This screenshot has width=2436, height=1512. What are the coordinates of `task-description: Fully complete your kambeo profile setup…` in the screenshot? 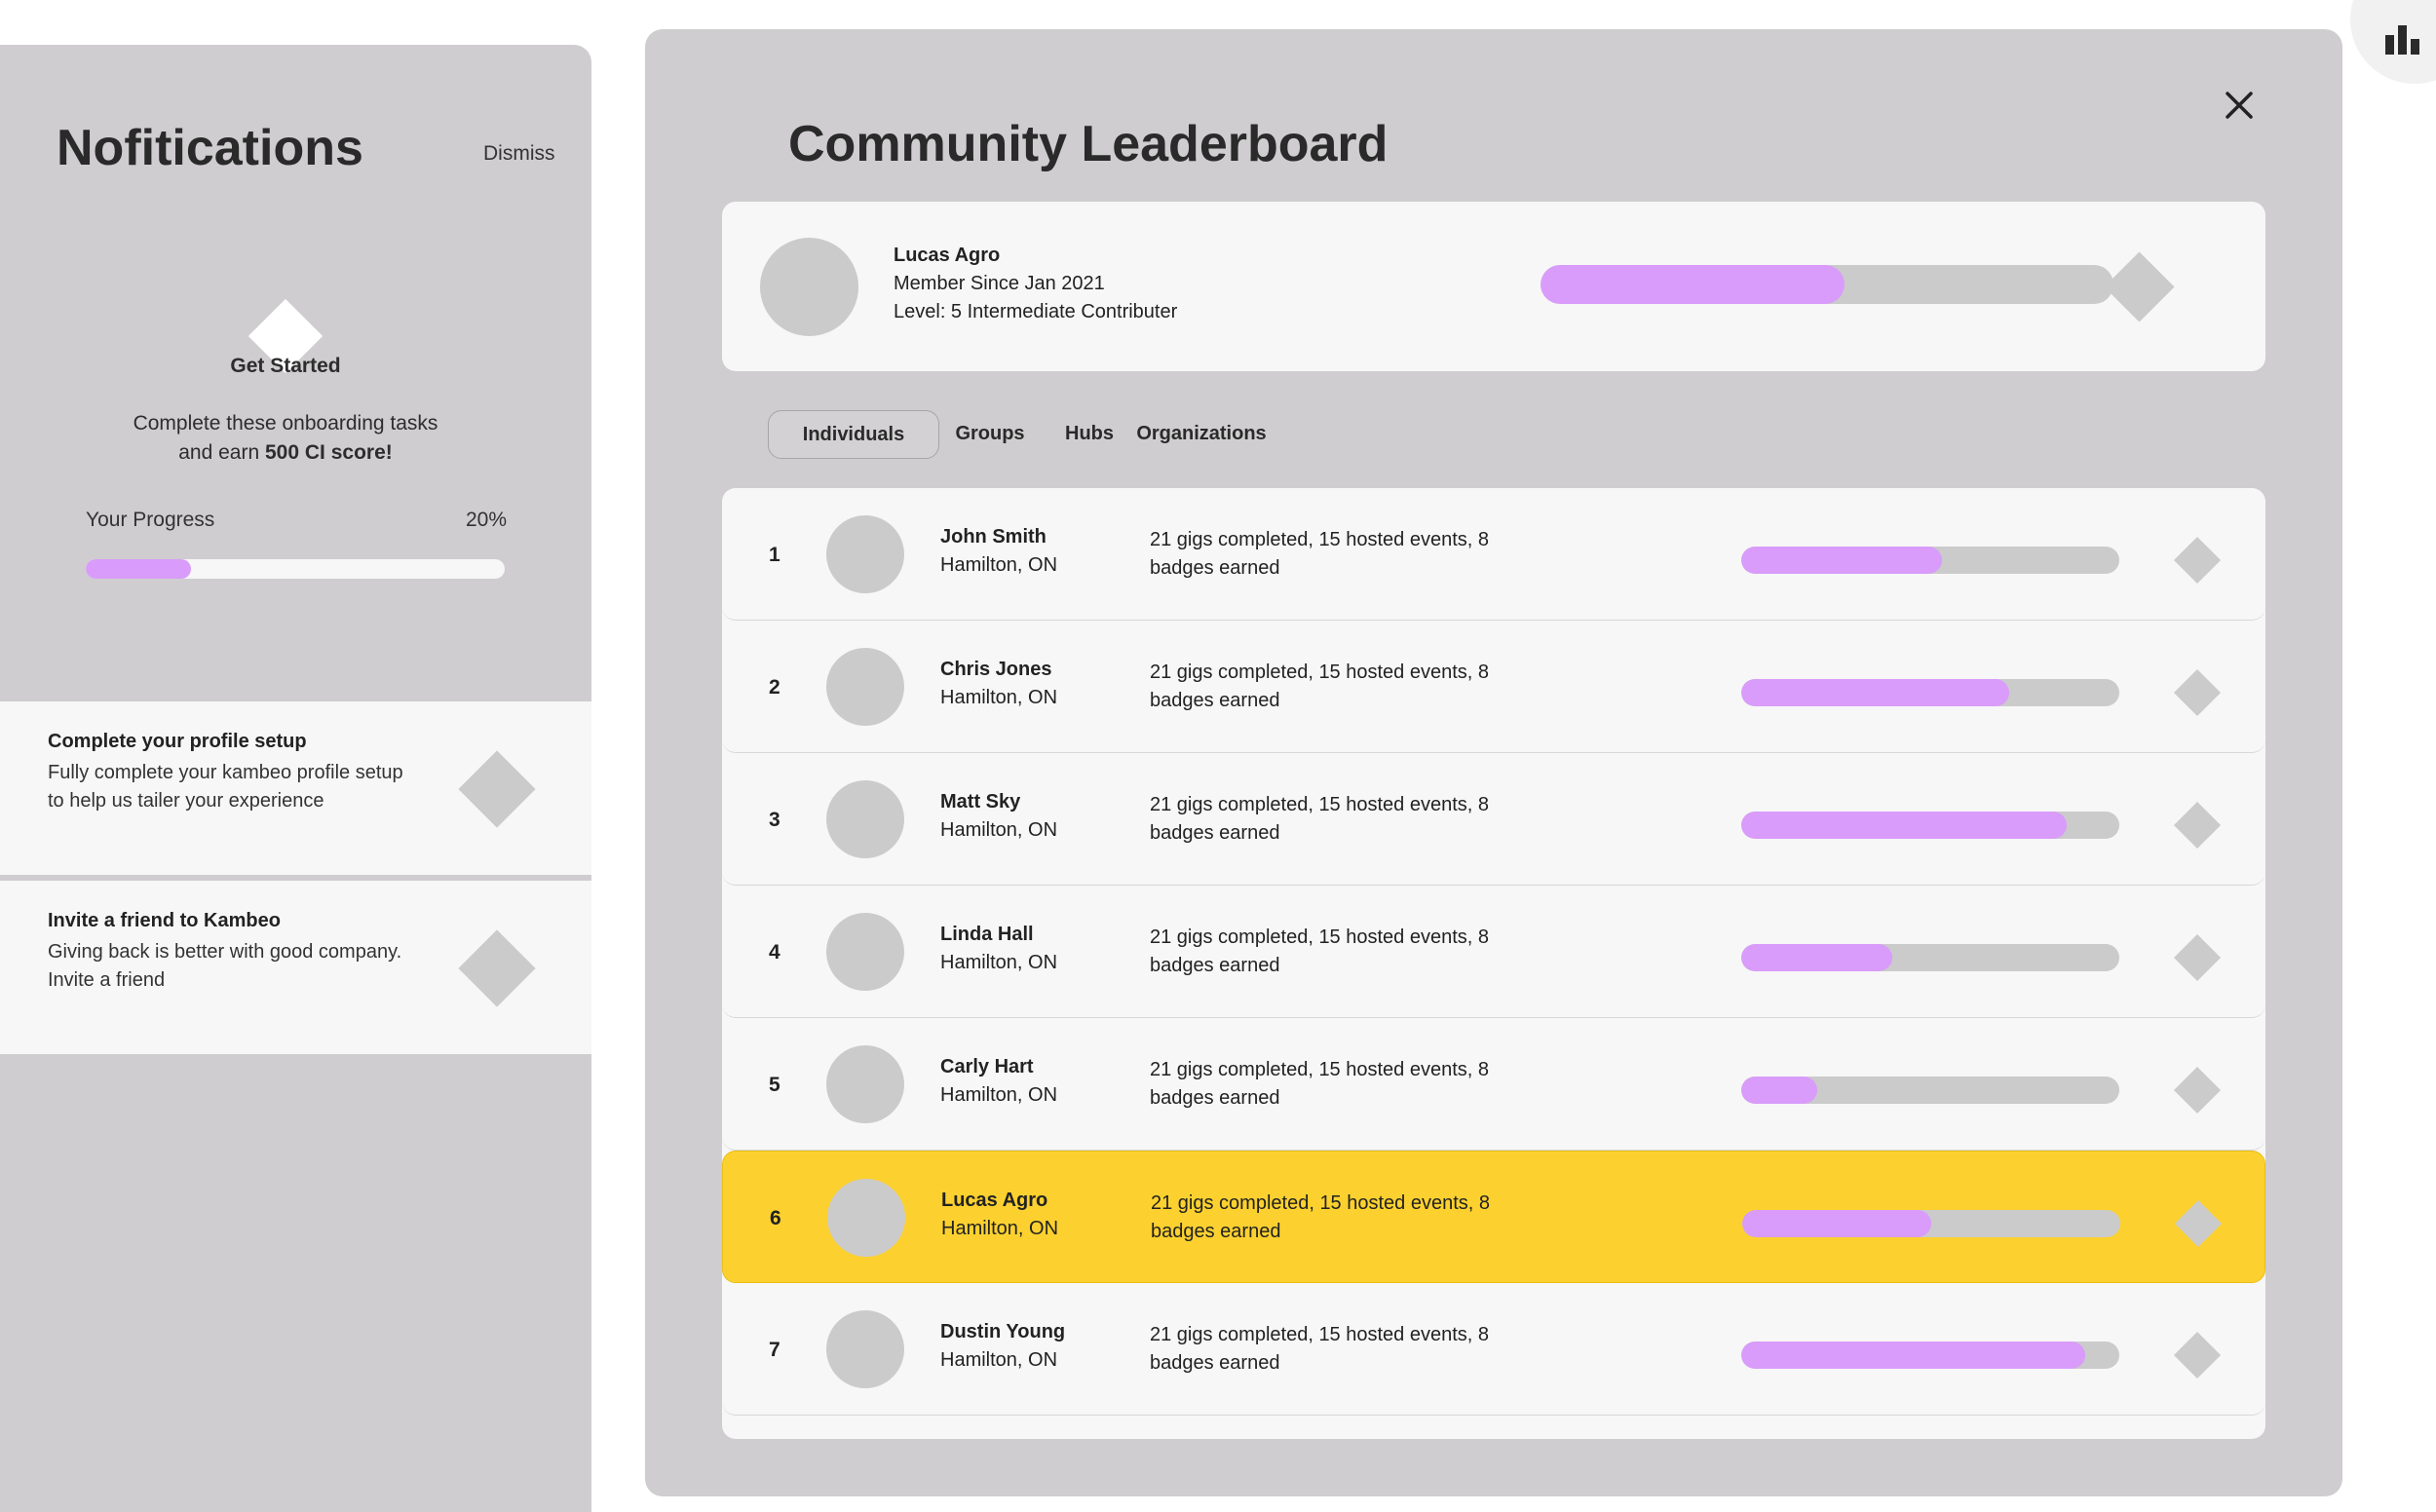 It's located at (253, 787).